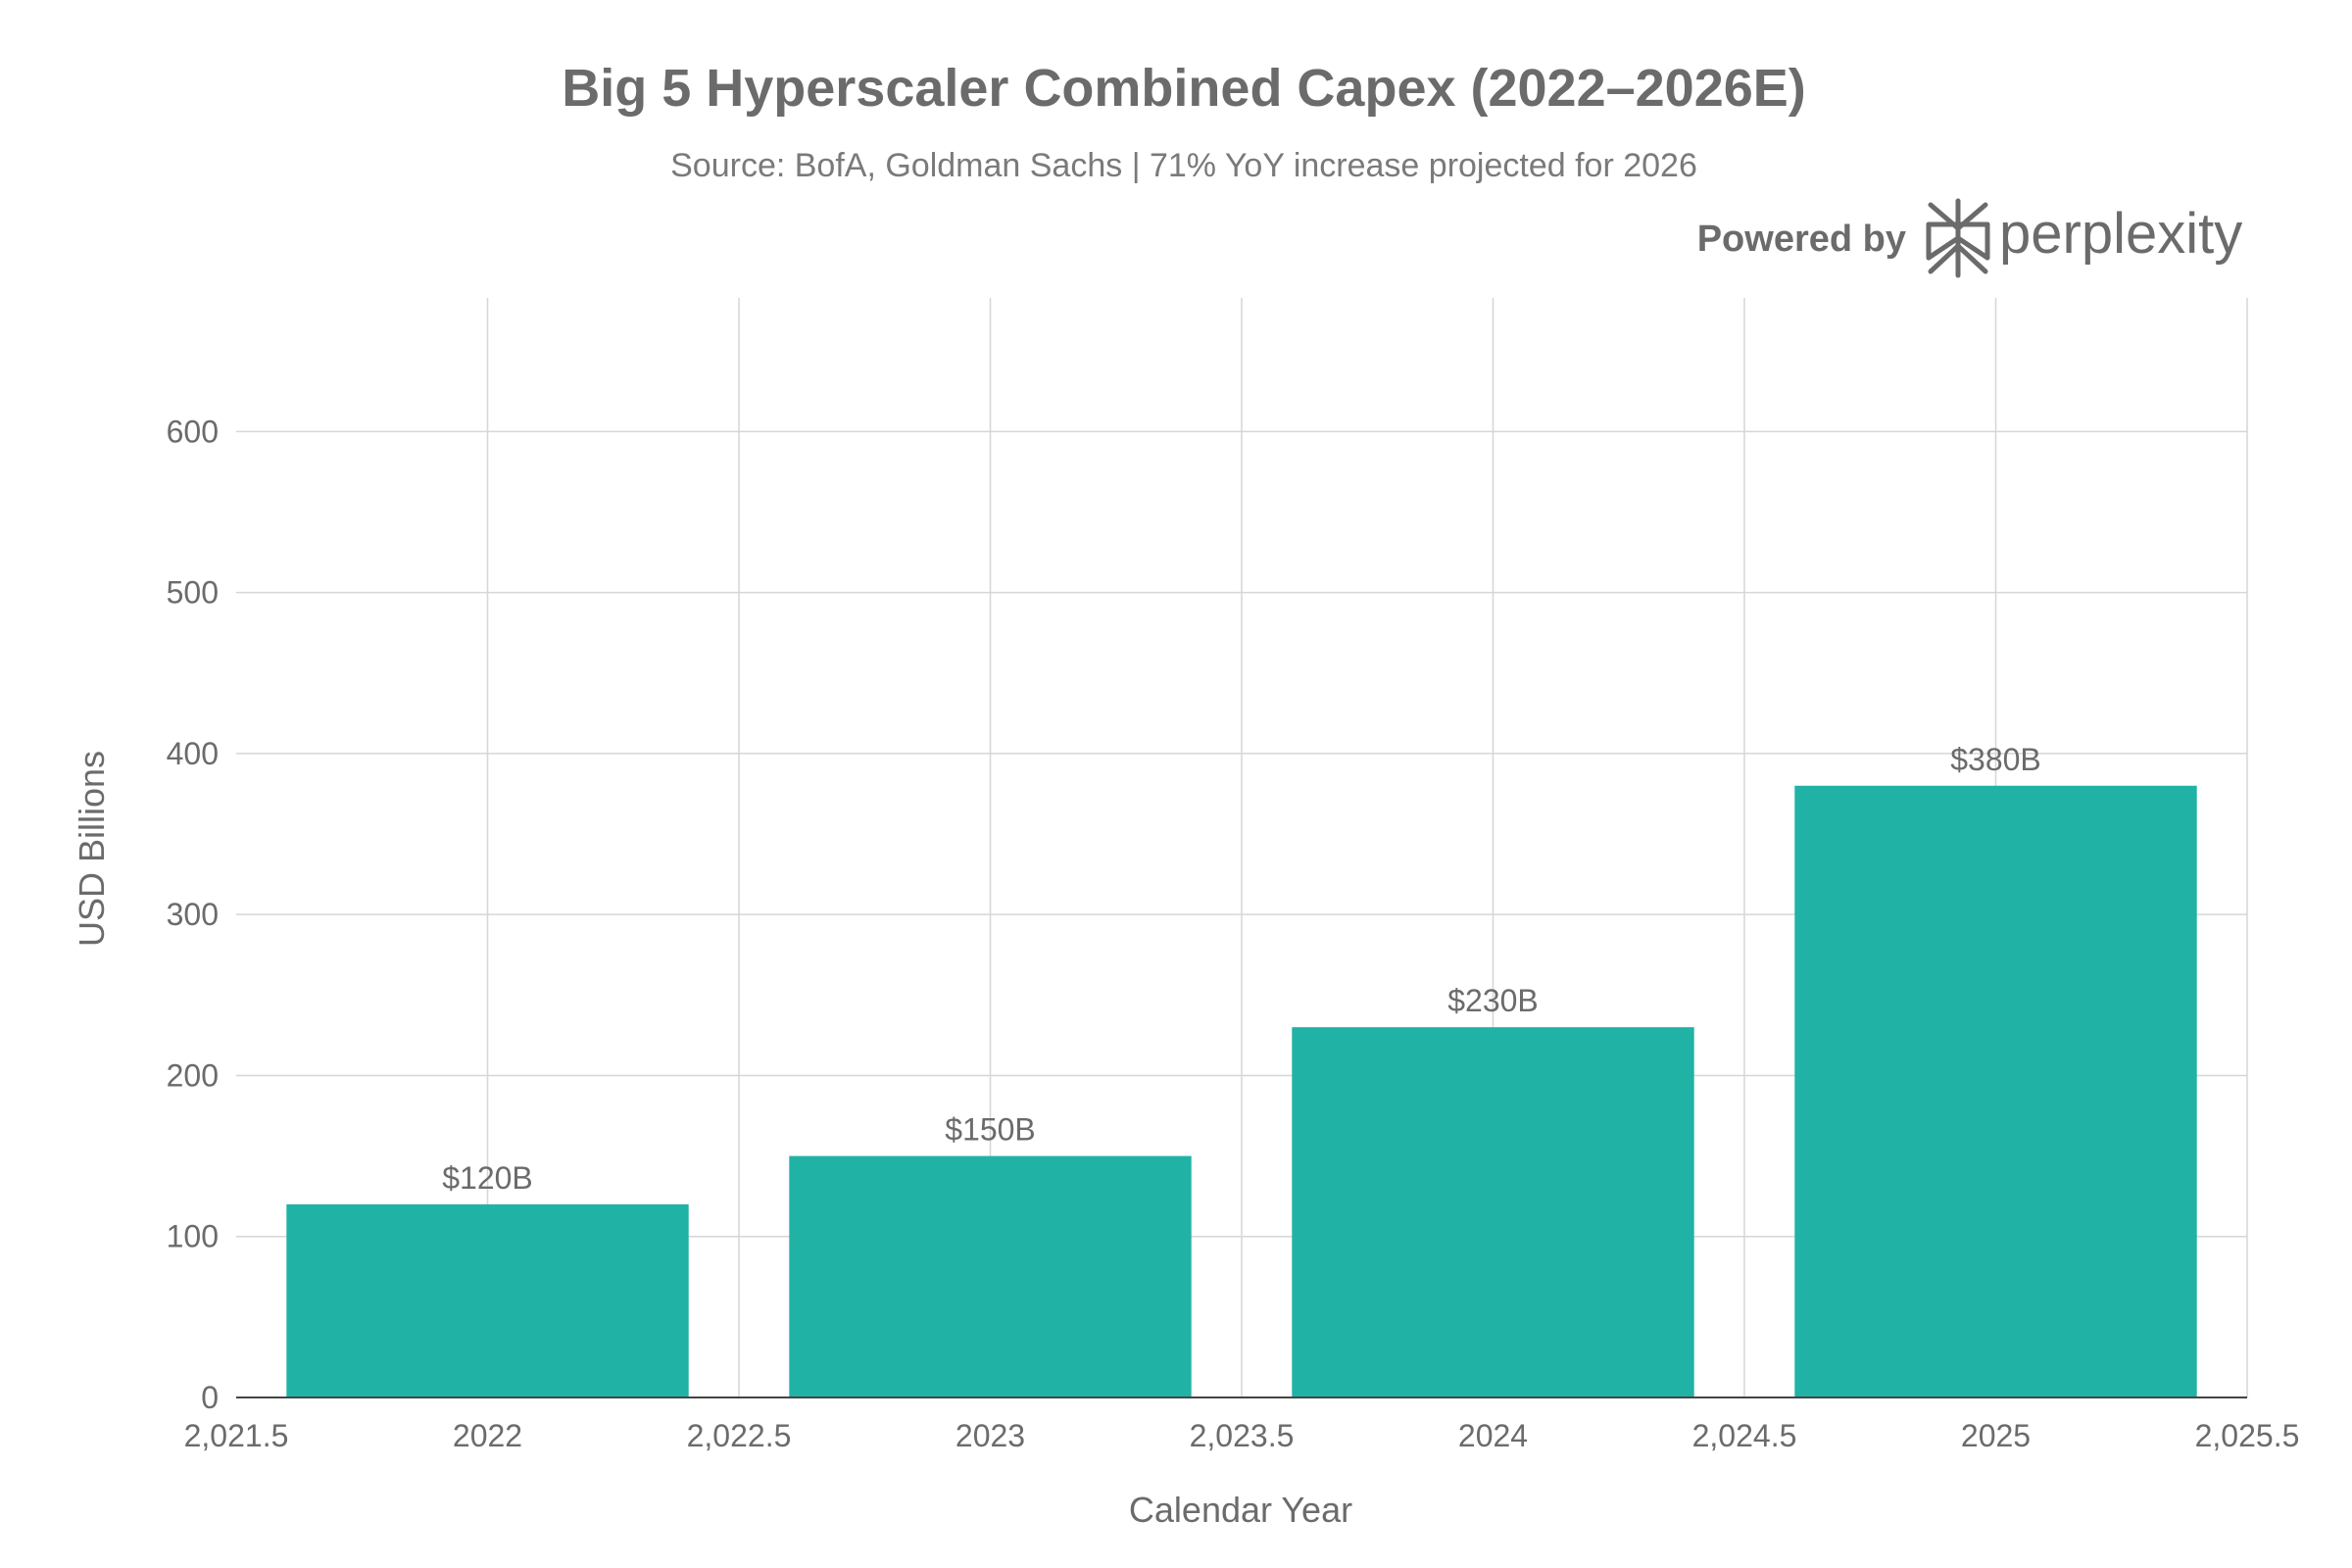  What do you see at coordinates (193, 1236) in the screenshot?
I see `y-tick-label: 100` at bounding box center [193, 1236].